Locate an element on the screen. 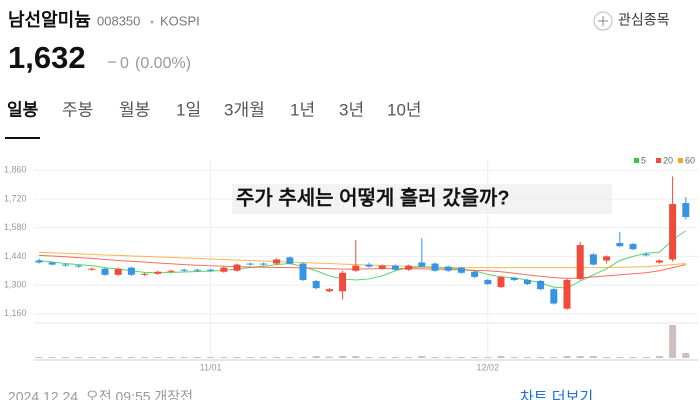  y-tick-label: 1,440 is located at coordinates (15, 256).